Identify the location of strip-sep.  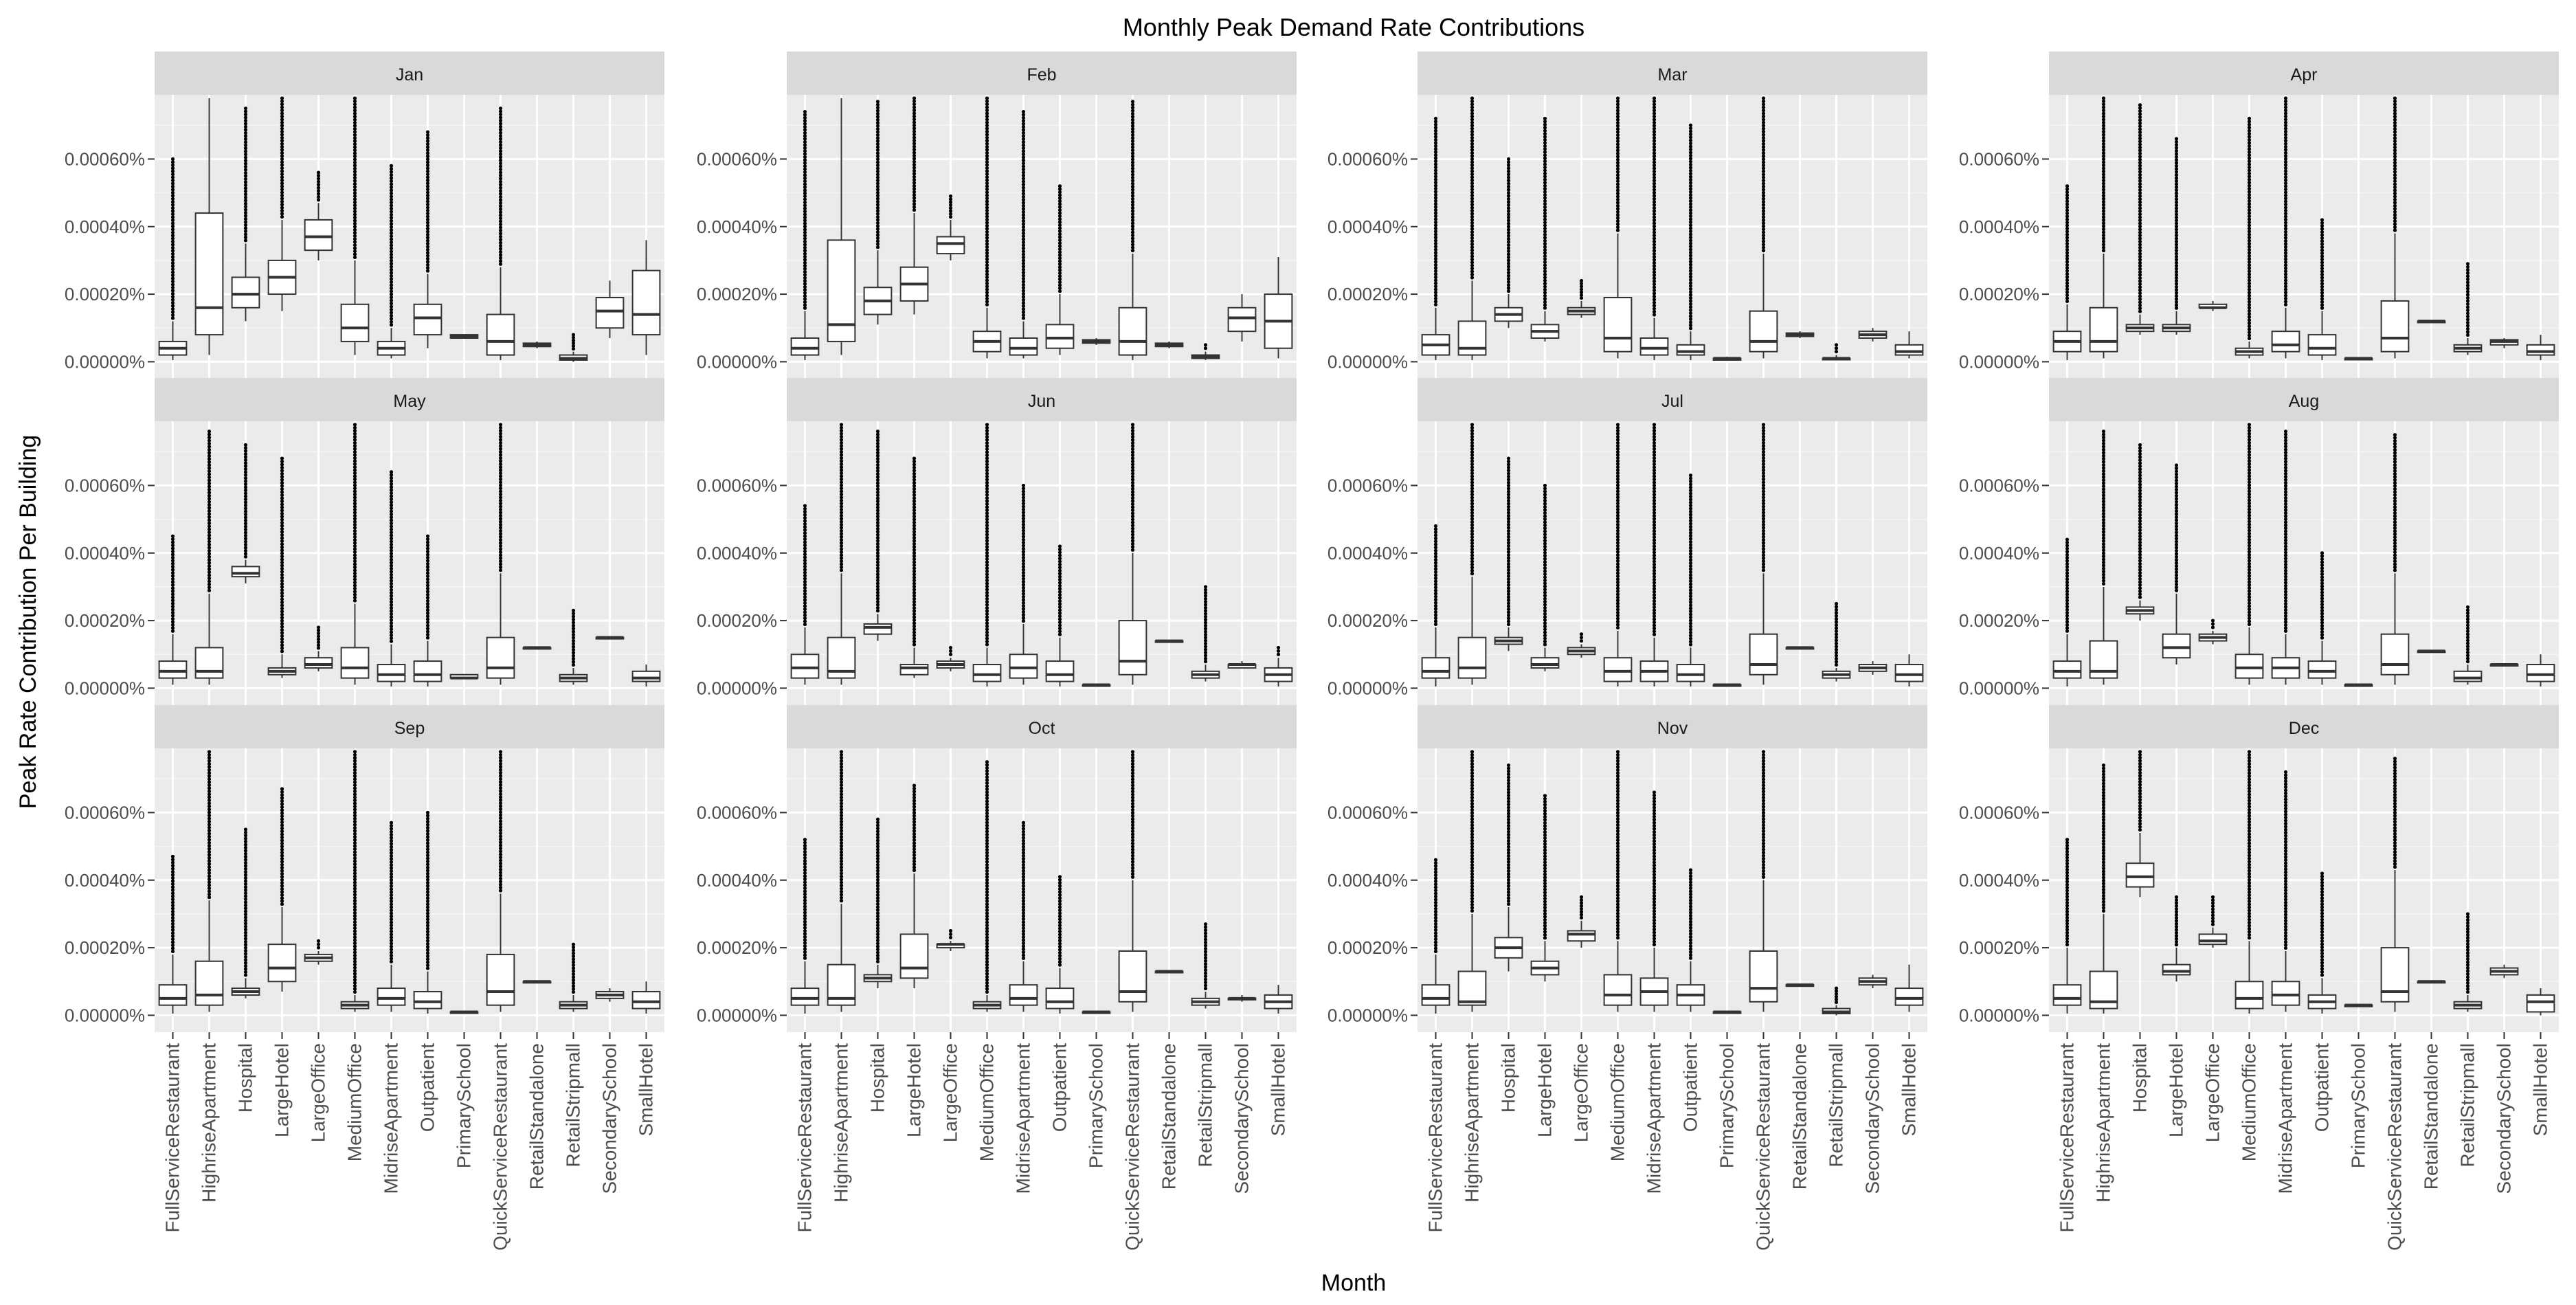
(409, 726).